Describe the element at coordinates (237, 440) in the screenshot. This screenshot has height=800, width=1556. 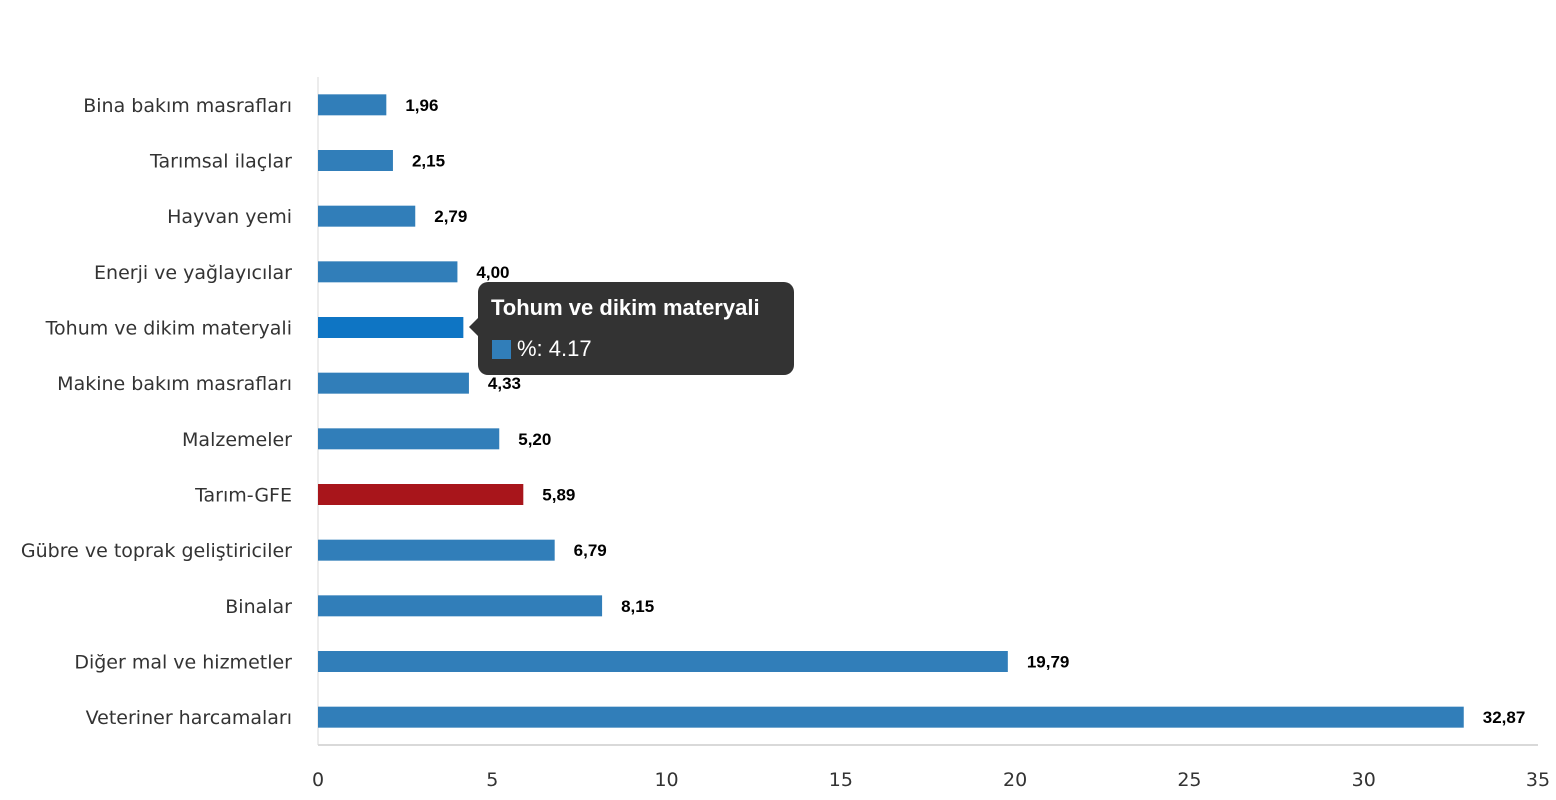
I see `category-label: Malzemeler` at that location.